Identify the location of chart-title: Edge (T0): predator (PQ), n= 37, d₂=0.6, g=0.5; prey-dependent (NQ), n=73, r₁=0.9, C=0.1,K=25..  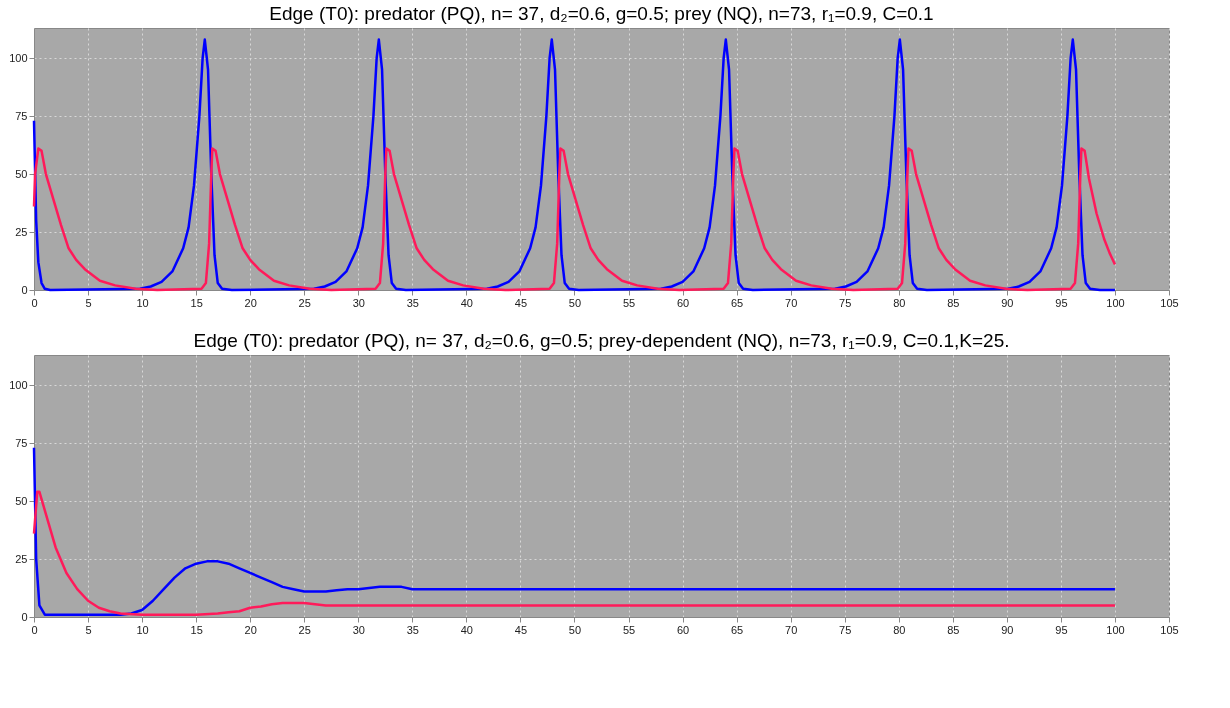
(601, 340).